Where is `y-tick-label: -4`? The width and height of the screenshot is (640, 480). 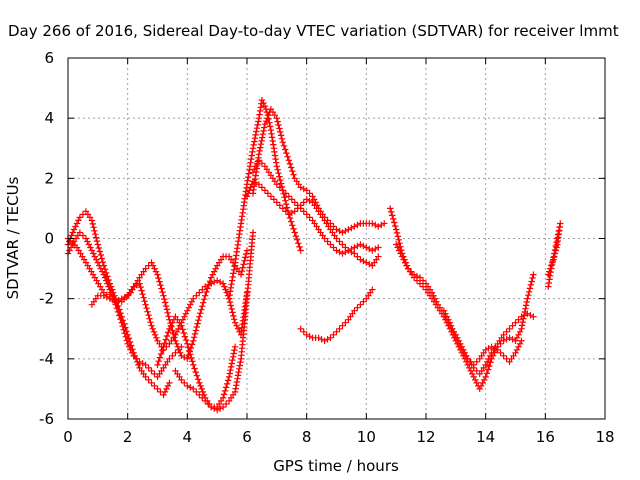 y-tick-label: -4 is located at coordinates (46, 359).